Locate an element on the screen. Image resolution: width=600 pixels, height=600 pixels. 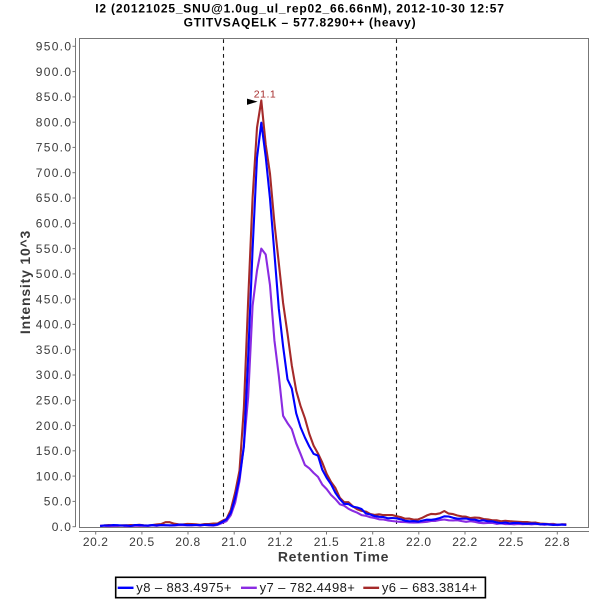
svg-text: 150.0 is located at coordinates (54, 451).